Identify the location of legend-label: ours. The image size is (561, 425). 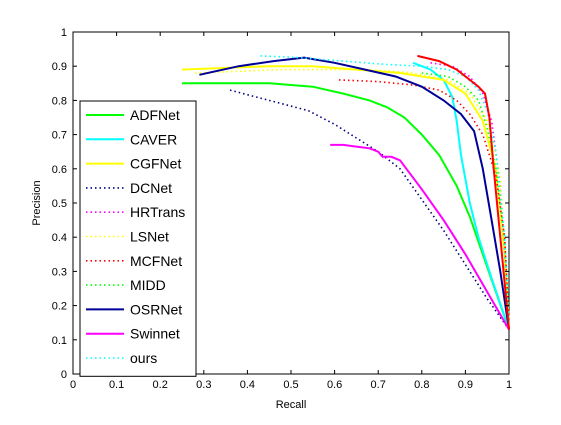
(143, 358).